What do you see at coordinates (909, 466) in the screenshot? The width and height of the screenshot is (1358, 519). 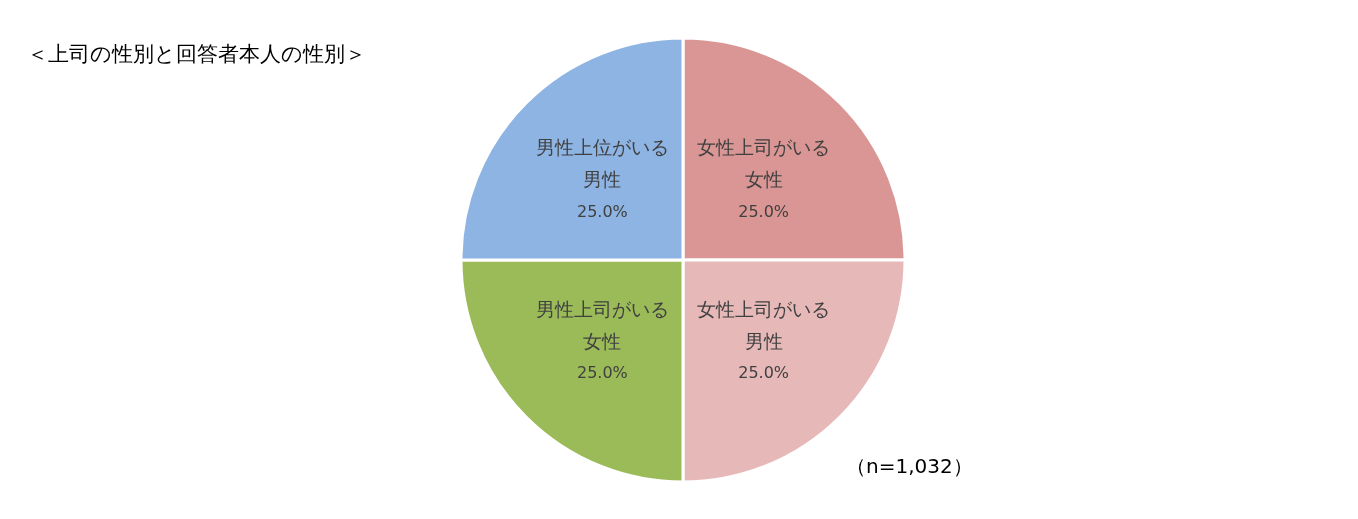 I see `text: （n=1,032）` at bounding box center [909, 466].